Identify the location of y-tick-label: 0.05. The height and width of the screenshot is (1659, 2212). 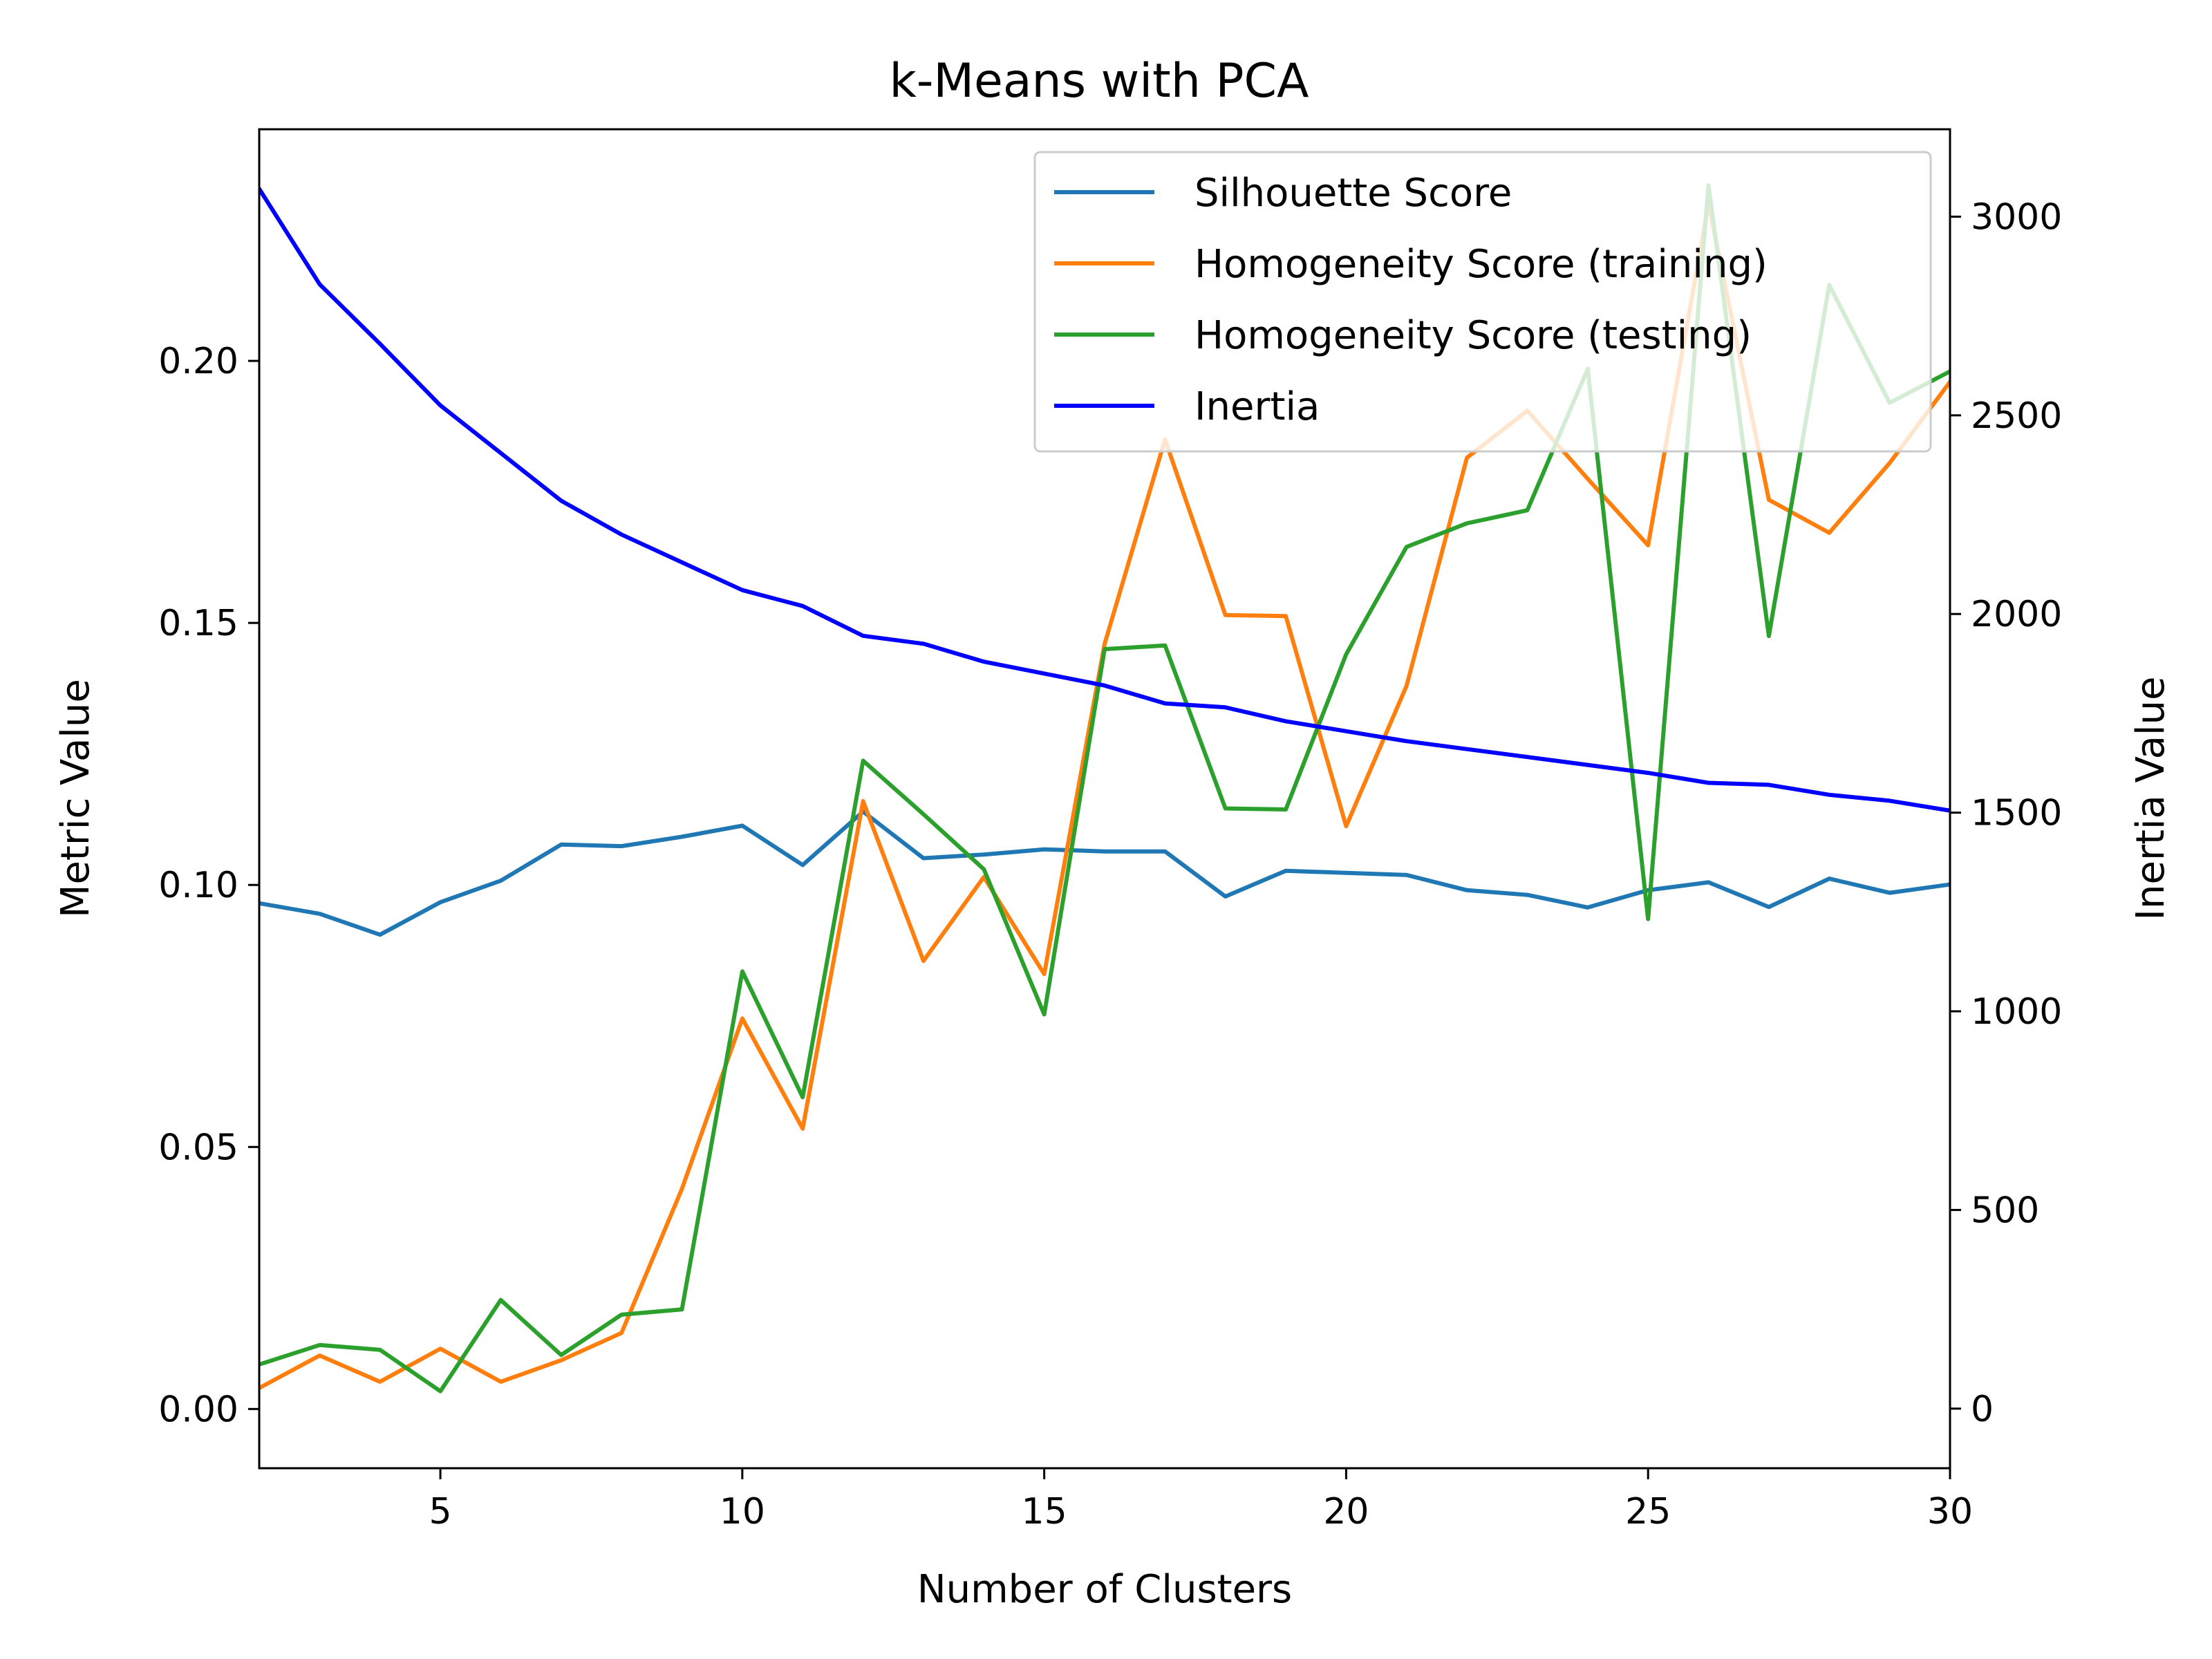
(198, 1147).